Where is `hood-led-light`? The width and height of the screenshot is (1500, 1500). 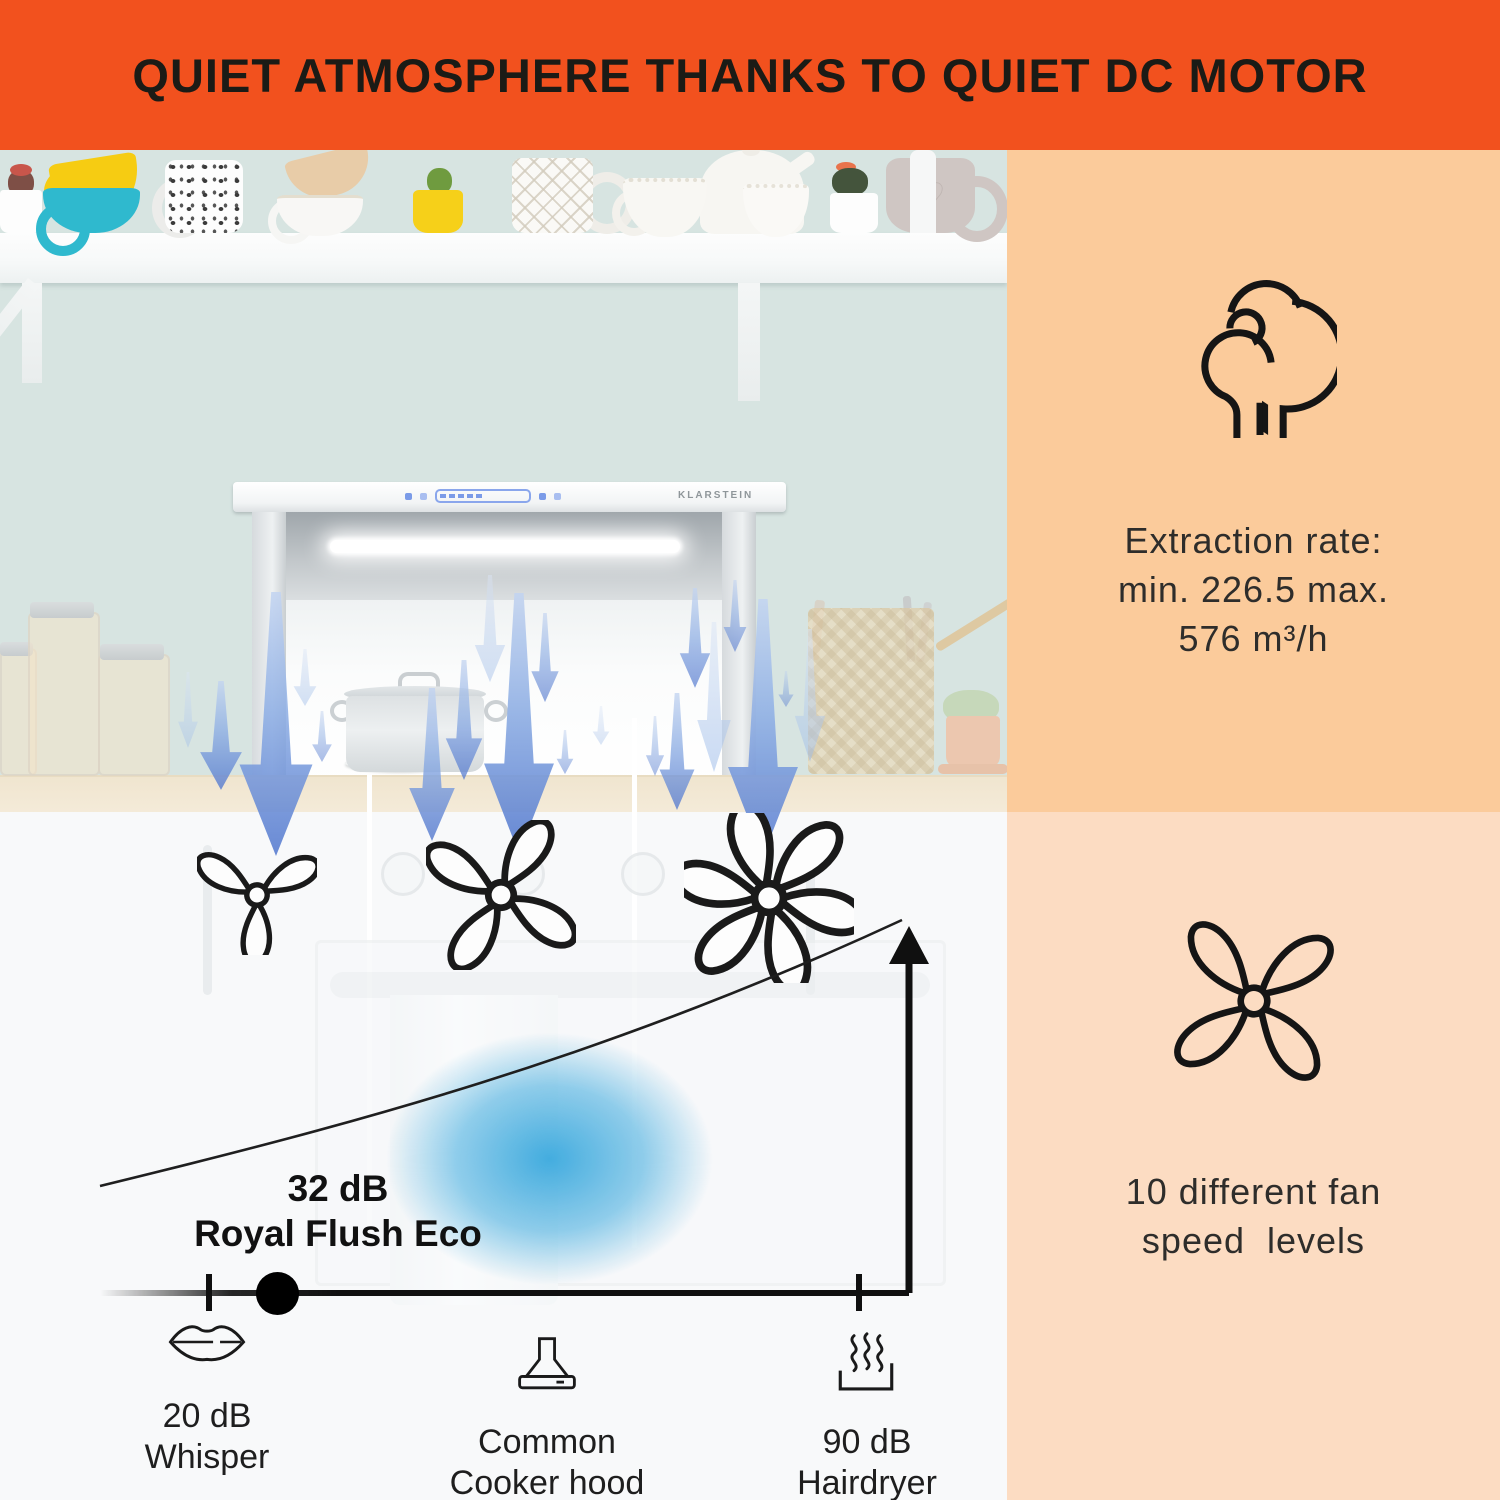
hood-led-light is located at coordinates (505, 546).